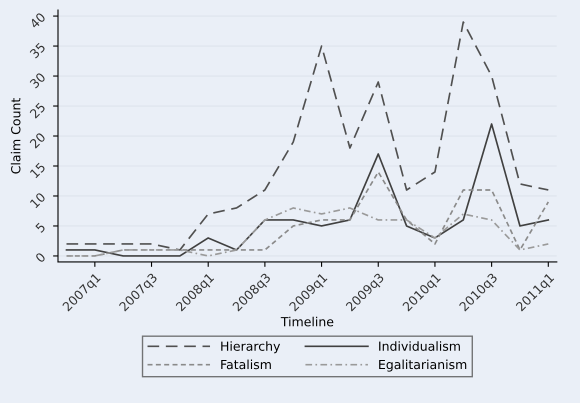  Describe the element at coordinates (307, 321) in the screenshot. I see `x-axis-title: Timeline` at that location.